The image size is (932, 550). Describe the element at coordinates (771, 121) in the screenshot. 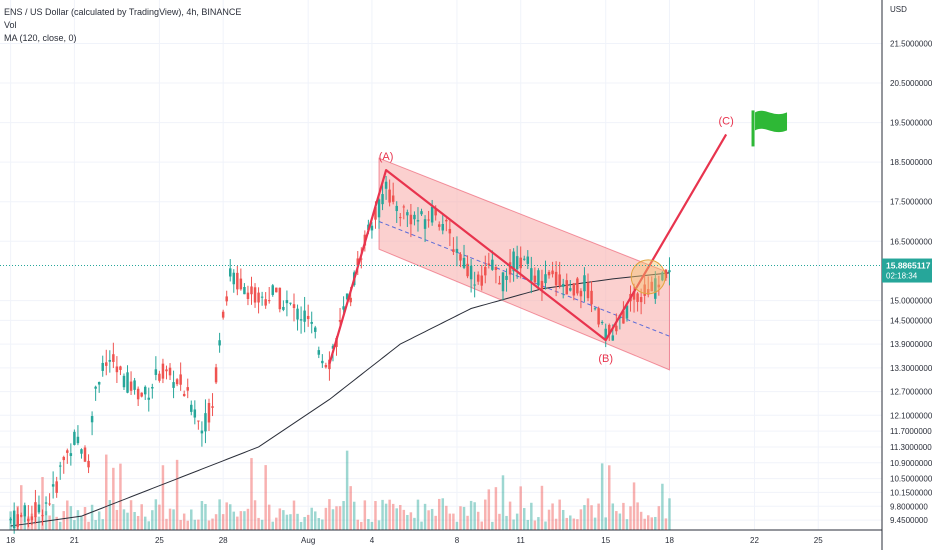

I see `flag-cloth` at that location.